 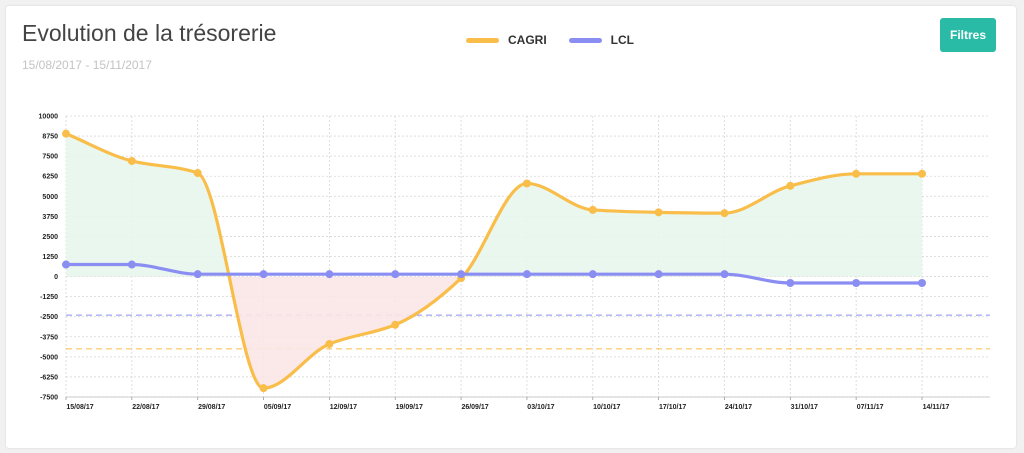 What do you see at coordinates (50, 137) in the screenshot?
I see `y-tick-label: 8750` at bounding box center [50, 137].